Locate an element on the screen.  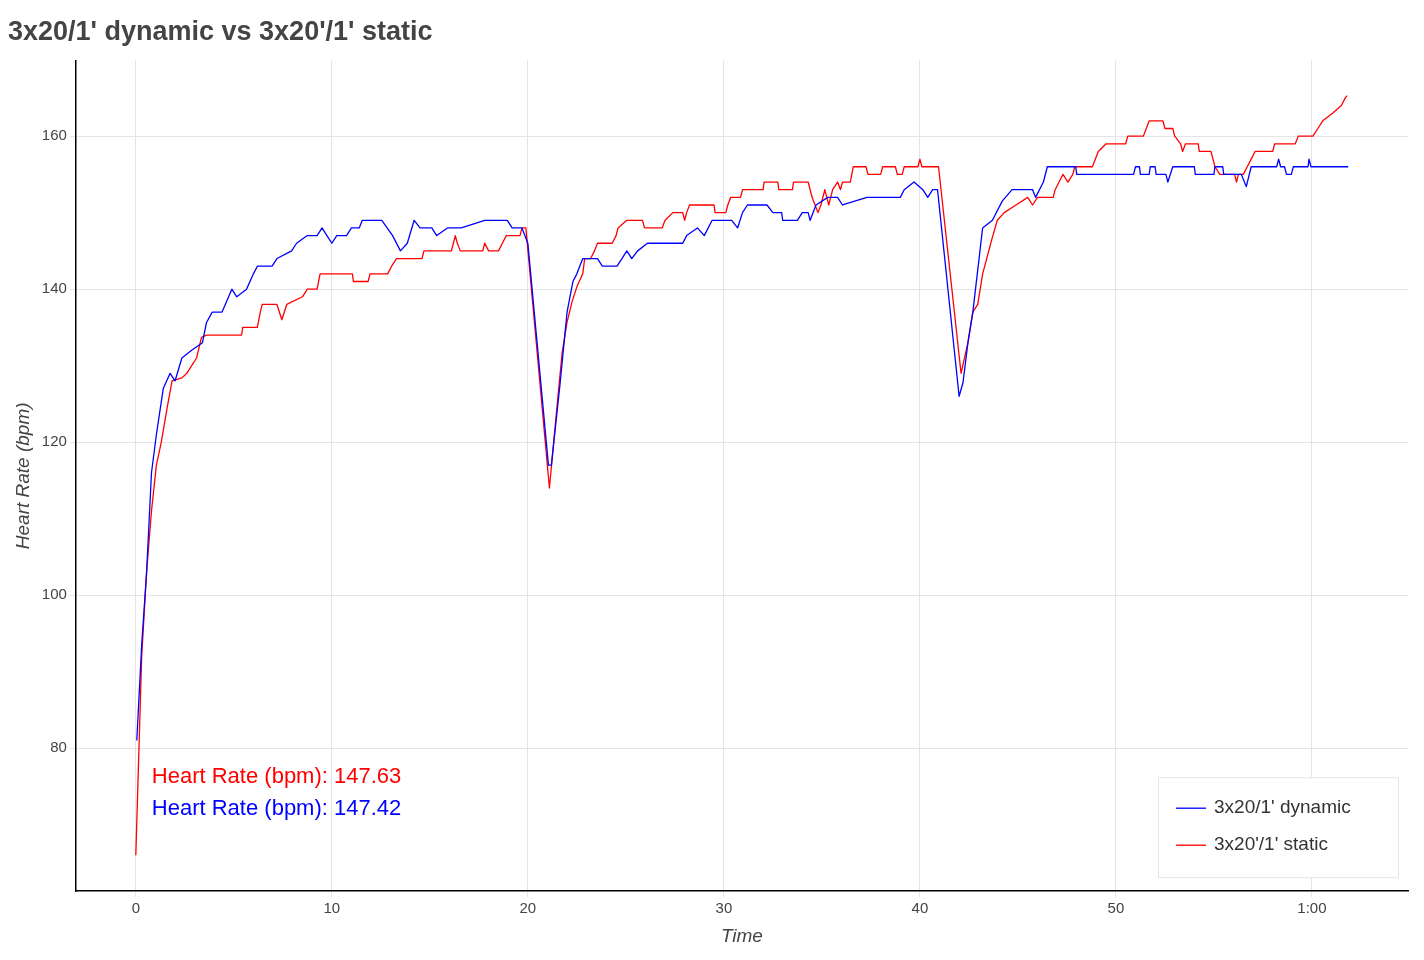
chart-title: 3x20/1' dynamic vs 3x20'/1' static is located at coordinates (220, 30).